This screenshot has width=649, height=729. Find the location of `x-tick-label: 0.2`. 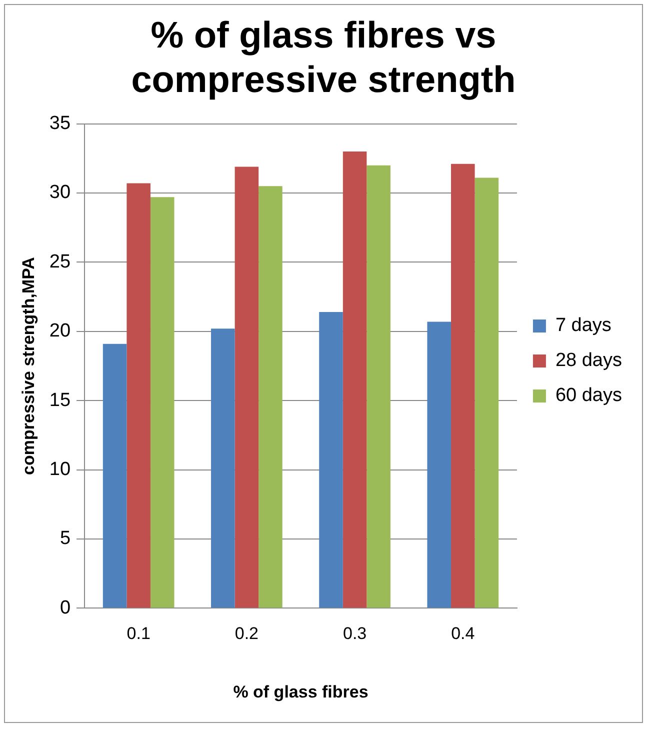

x-tick-label: 0.2 is located at coordinates (246, 634).